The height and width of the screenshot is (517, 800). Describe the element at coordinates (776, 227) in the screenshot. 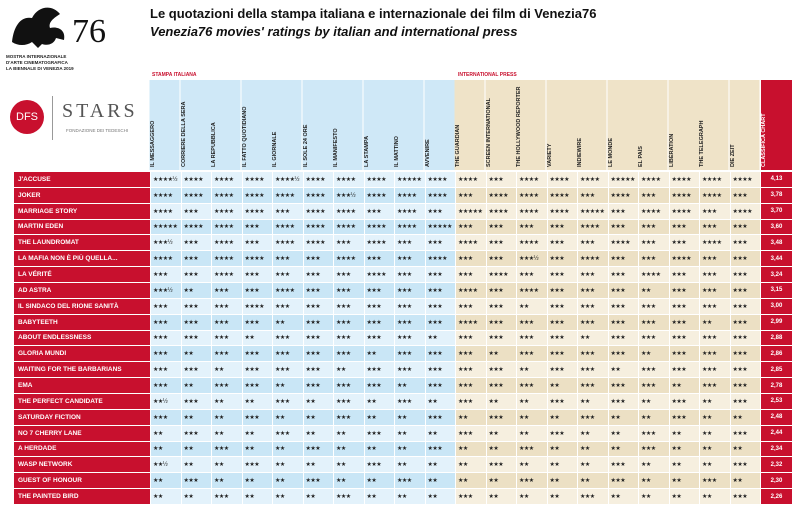

I see `score: 3,60` at that location.